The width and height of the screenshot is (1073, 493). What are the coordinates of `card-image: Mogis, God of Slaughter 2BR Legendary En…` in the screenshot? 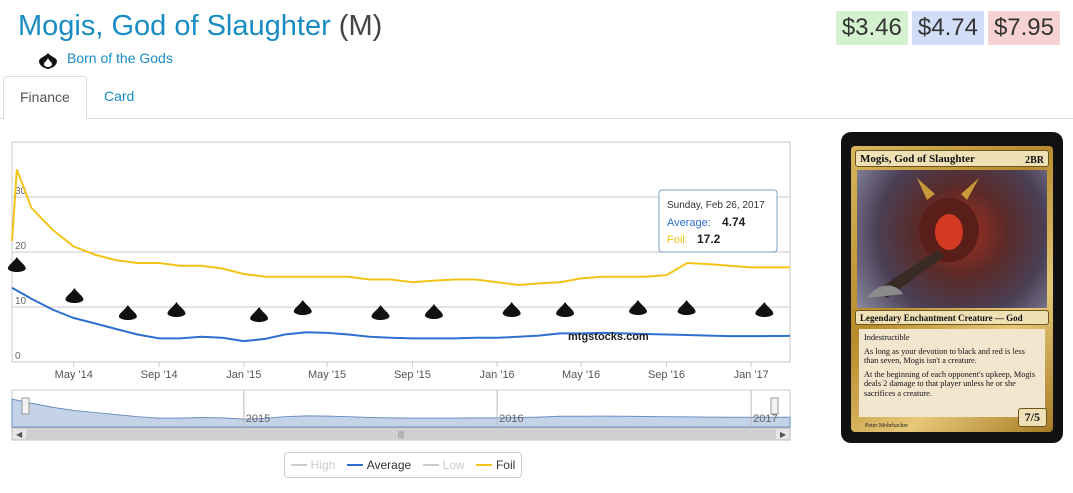 It's located at (952, 287).